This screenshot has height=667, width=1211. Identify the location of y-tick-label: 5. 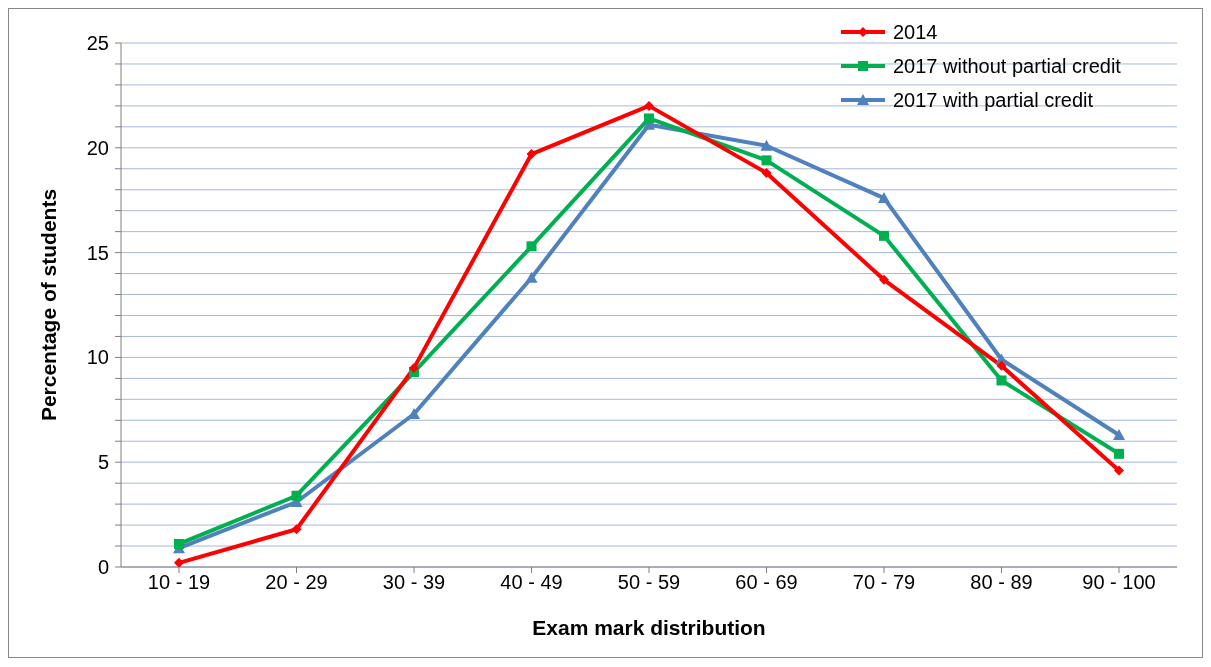
(103, 462).